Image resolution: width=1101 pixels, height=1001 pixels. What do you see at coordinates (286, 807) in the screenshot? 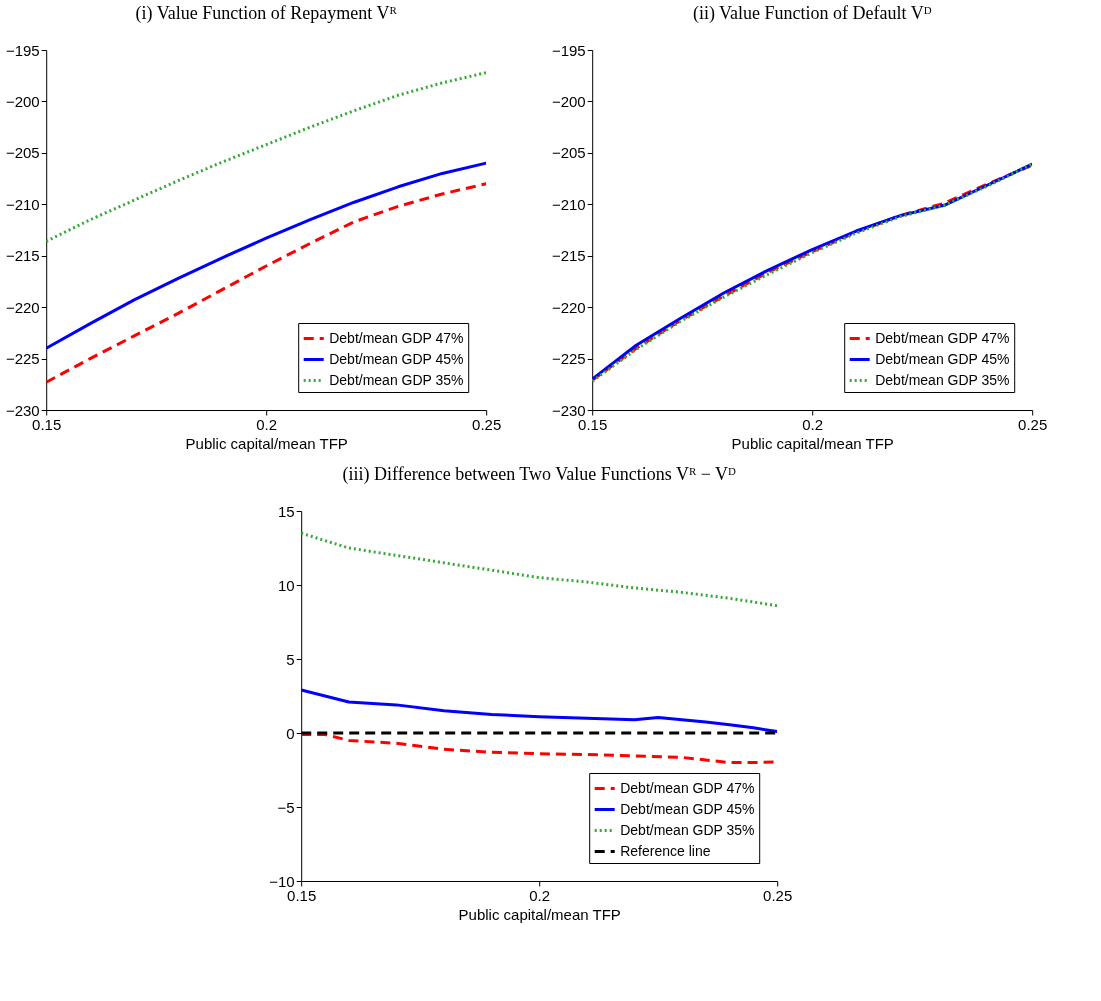
I see `y-tick-label: −5` at bounding box center [286, 807].